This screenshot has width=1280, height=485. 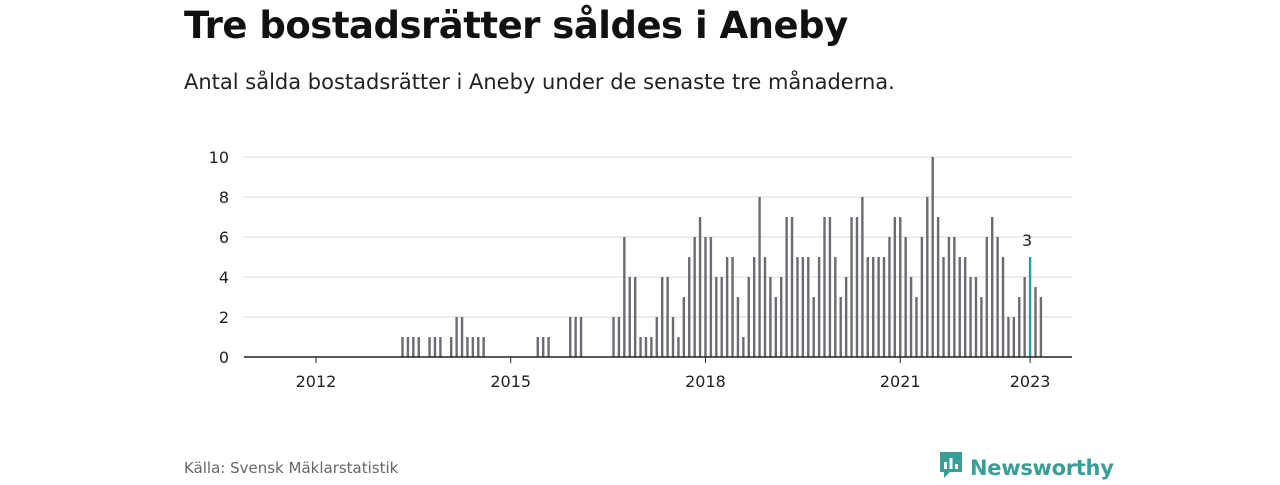 What do you see at coordinates (1027, 240) in the screenshot?
I see `data-label-latest: 3` at bounding box center [1027, 240].